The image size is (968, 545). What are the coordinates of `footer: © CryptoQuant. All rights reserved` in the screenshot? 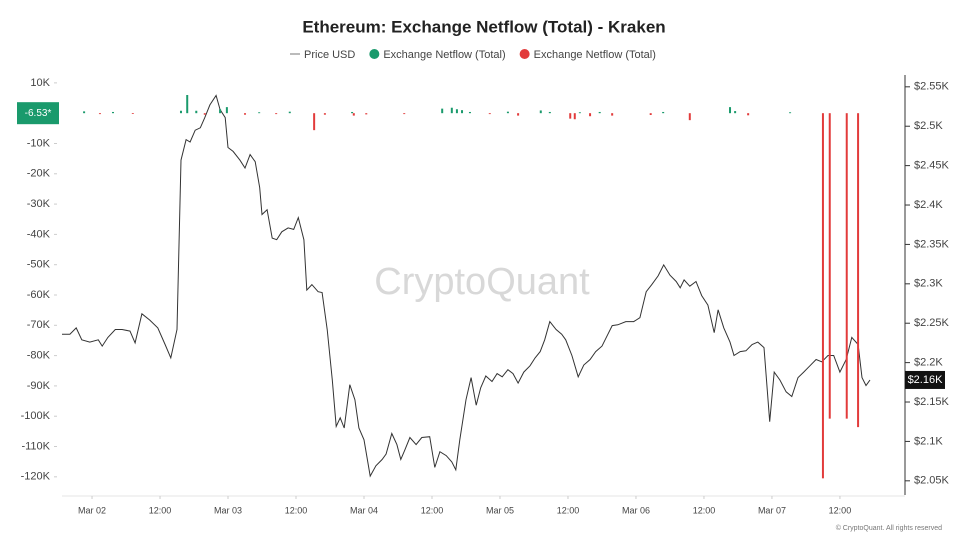 It's located at (889, 528).